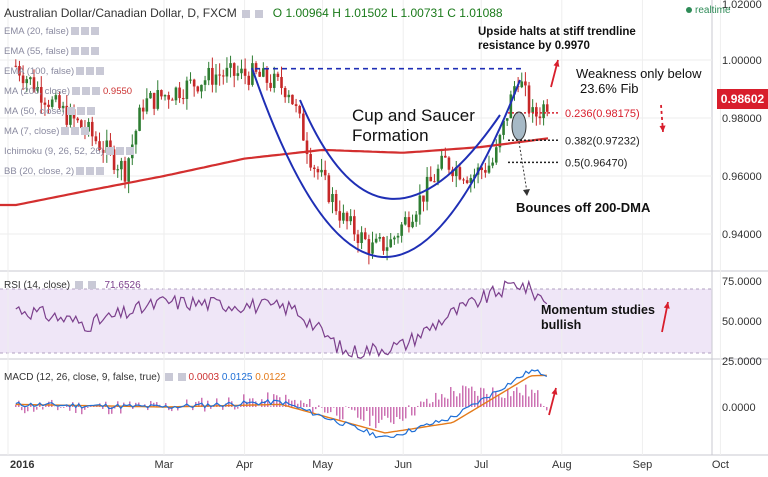  Describe the element at coordinates (662, 118) in the screenshot. I see `weakness-arrow` at that location.